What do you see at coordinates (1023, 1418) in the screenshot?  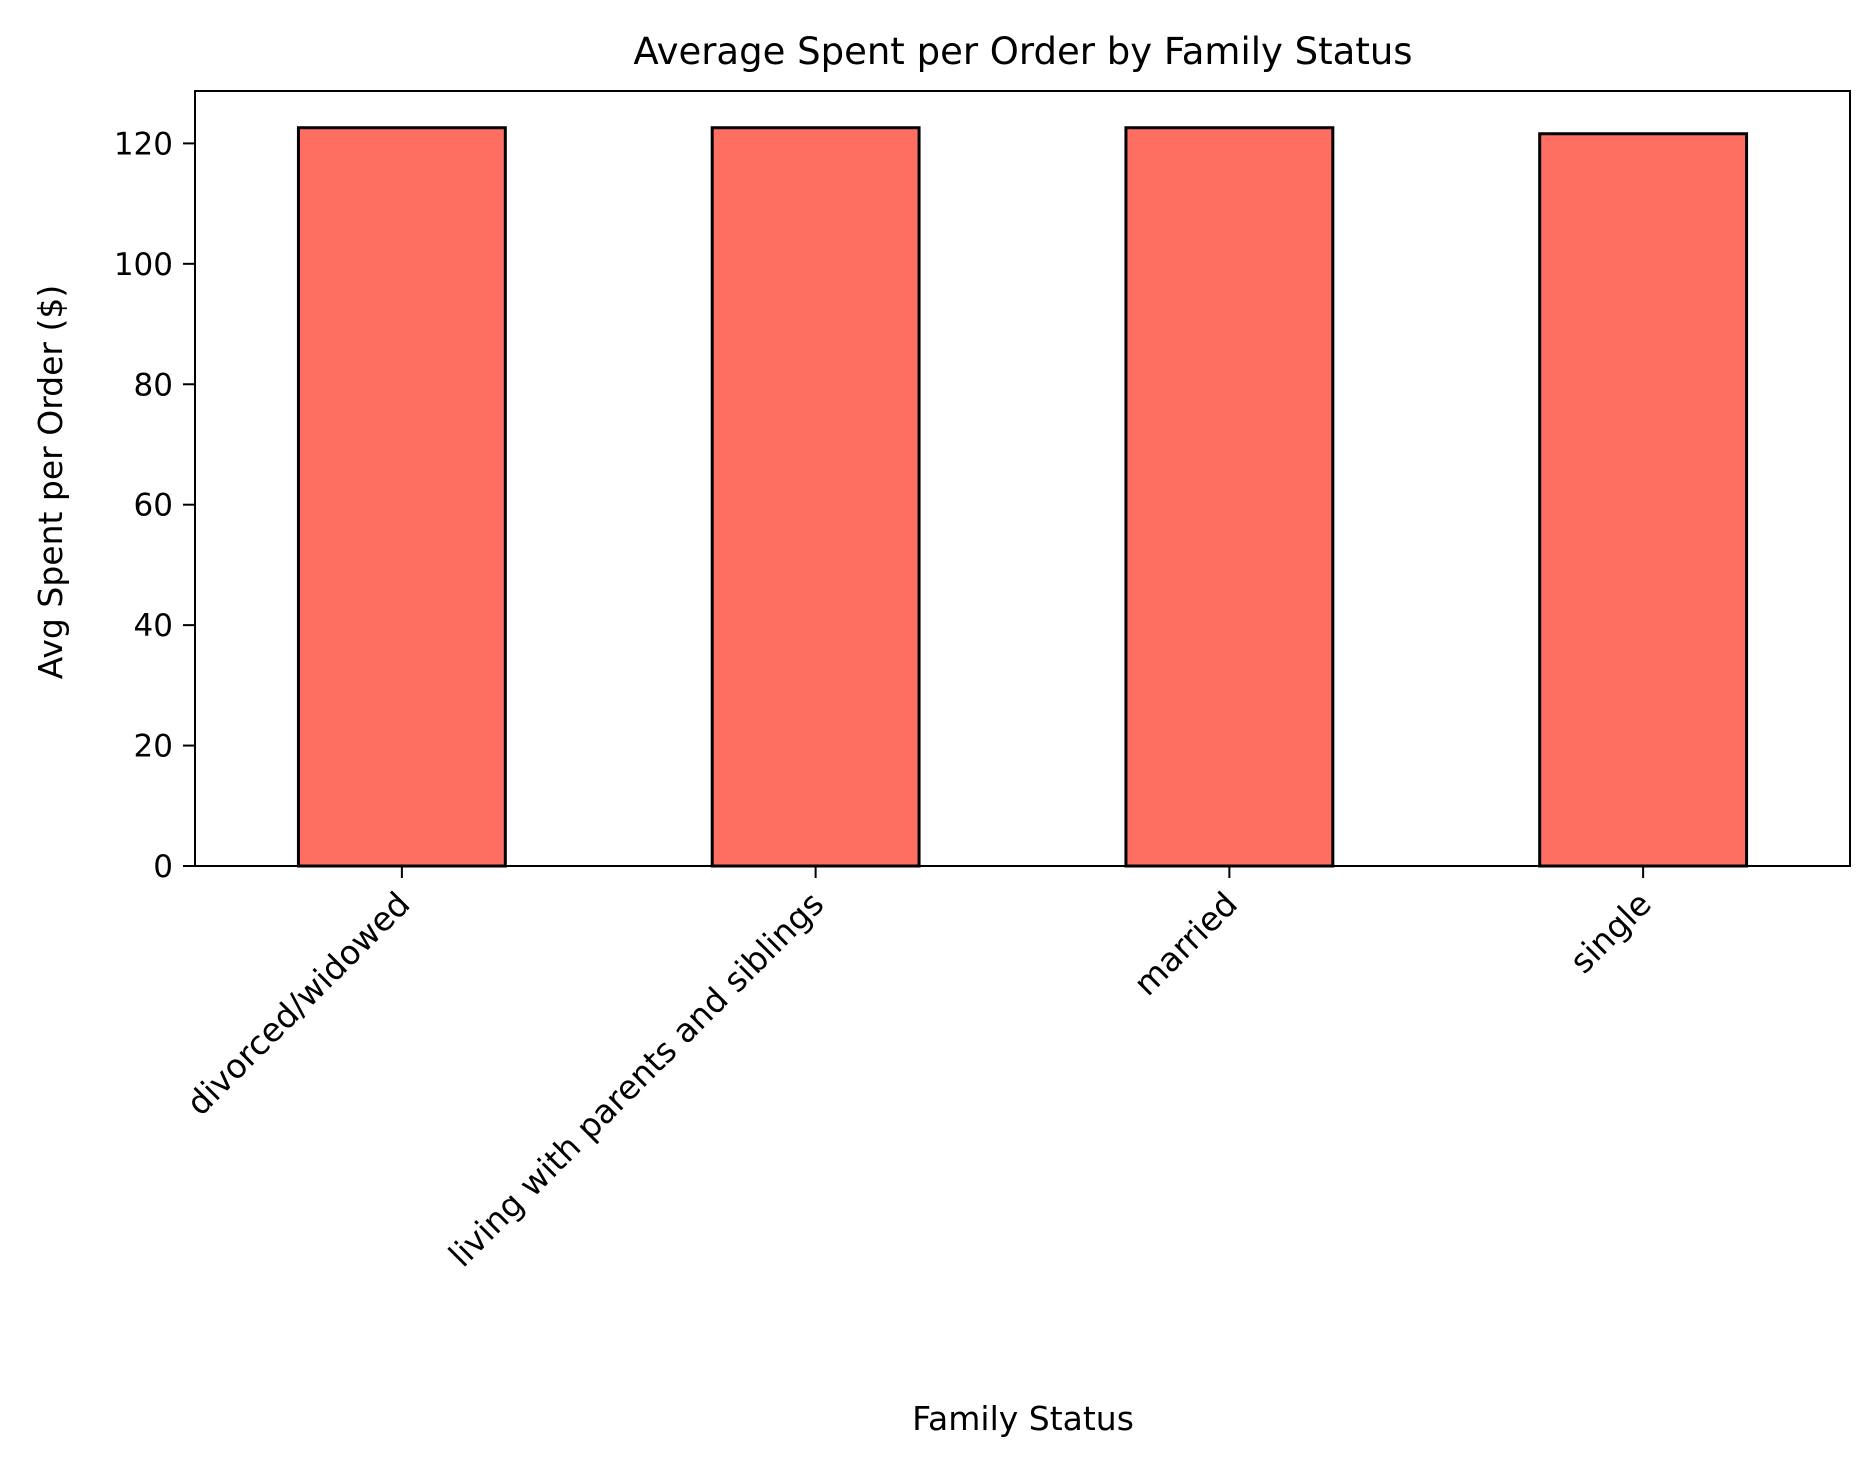 I see `x-axis-label: Family Status` at bounding box center [1023, 1418].